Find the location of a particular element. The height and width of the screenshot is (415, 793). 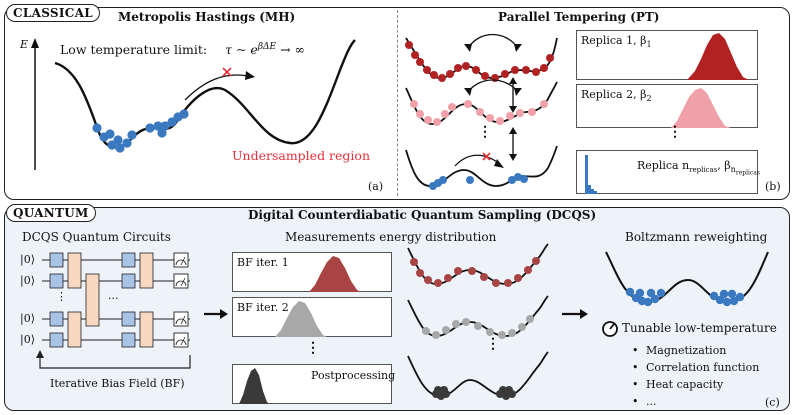

pt-vertical-dots: ⋮ is located at coordinates (485, 132).